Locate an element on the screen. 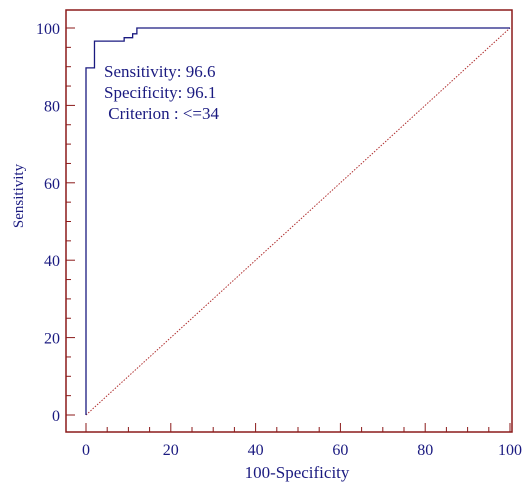 The height and width of the screenshot is (486, 525). y-tick-label: 80 is located at coordinates (52, 106).